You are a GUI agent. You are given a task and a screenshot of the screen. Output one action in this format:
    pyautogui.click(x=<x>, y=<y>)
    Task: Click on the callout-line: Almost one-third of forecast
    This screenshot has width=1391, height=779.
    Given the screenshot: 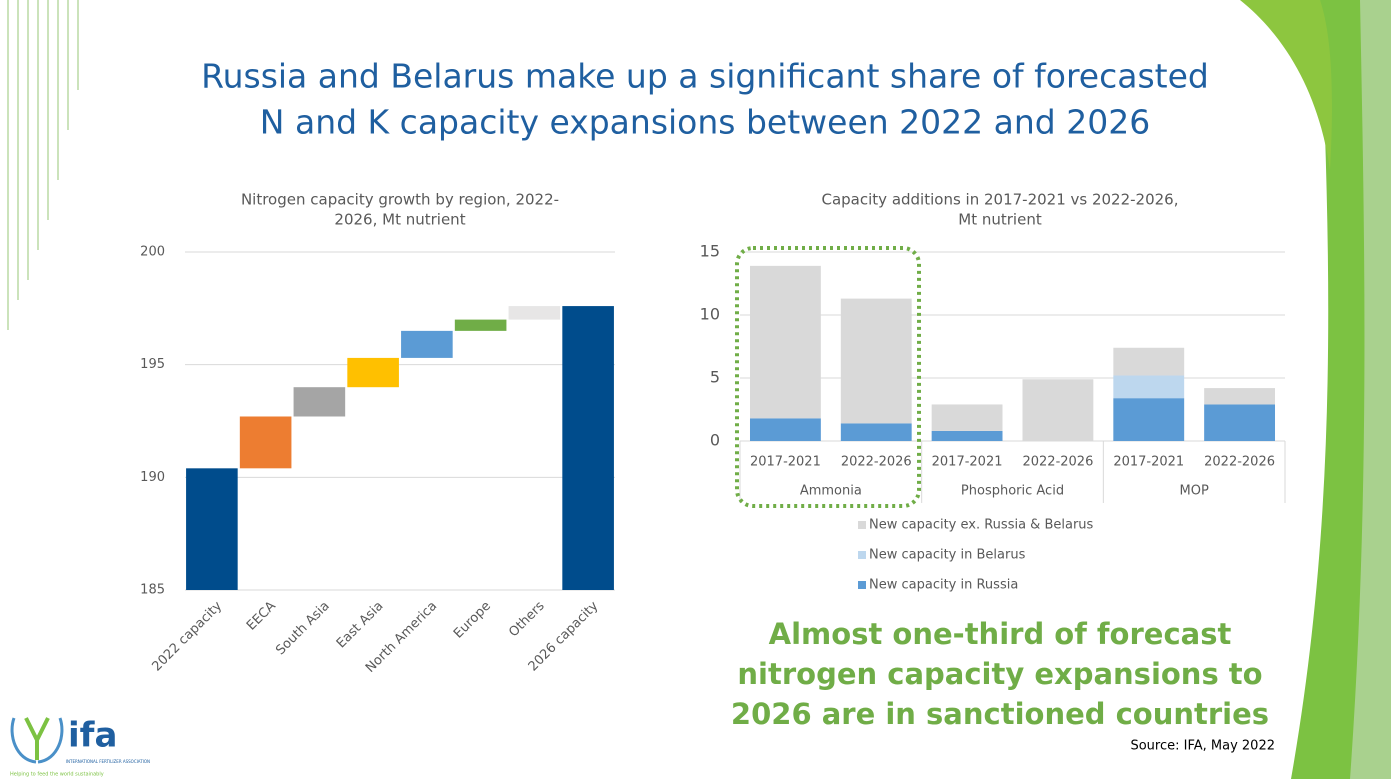 What is the action you would take?
    pyautogui.click(x=1000, y=634)
    